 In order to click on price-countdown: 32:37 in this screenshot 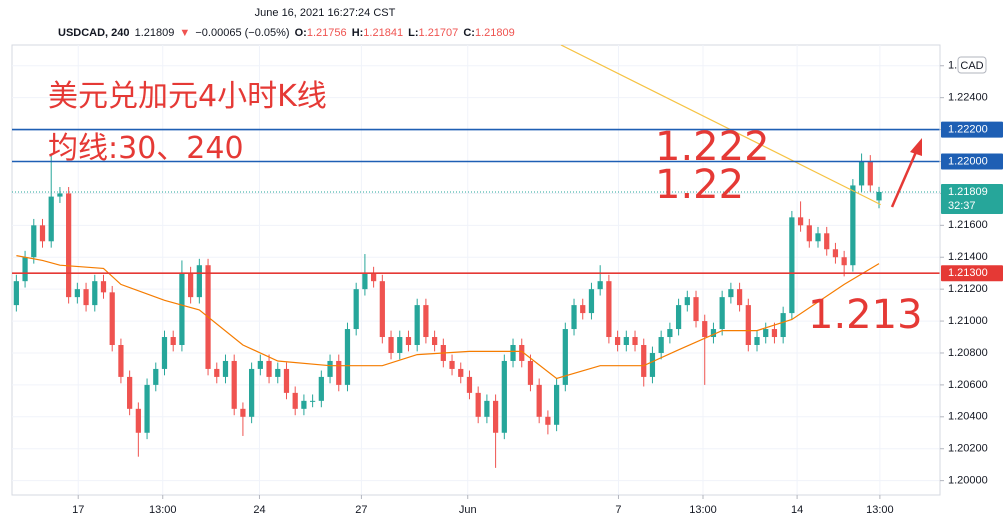, I will do `click(962, 206)`.